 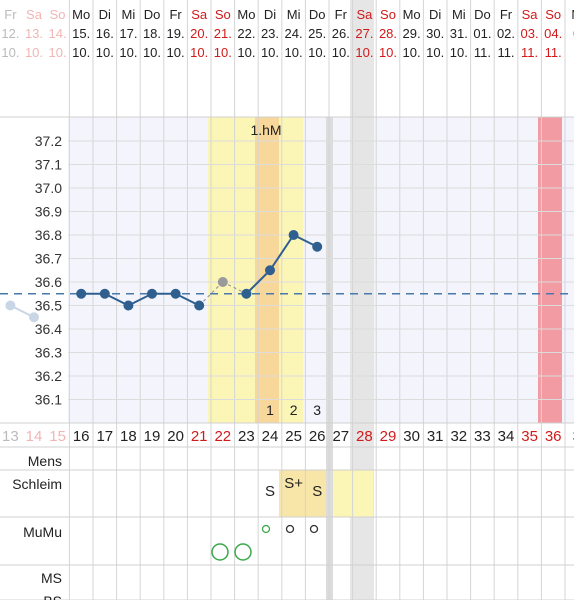 I want to click on schleim-peak-band, so click(x=302, y=493).